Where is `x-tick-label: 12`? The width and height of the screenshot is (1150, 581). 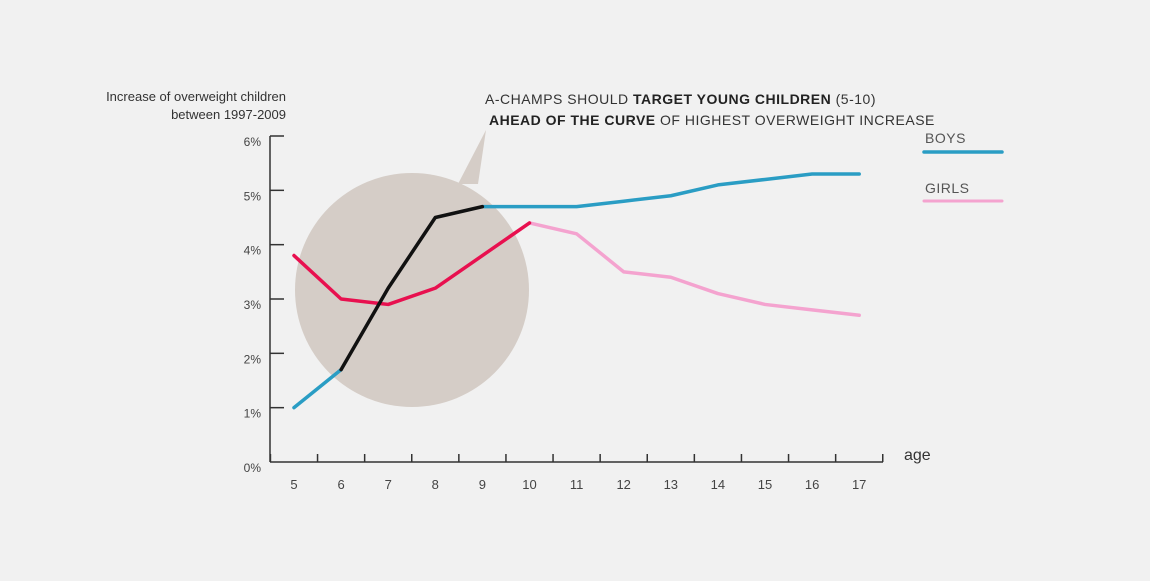
x-tick-label: 12 is located at coordinates (623, 484).